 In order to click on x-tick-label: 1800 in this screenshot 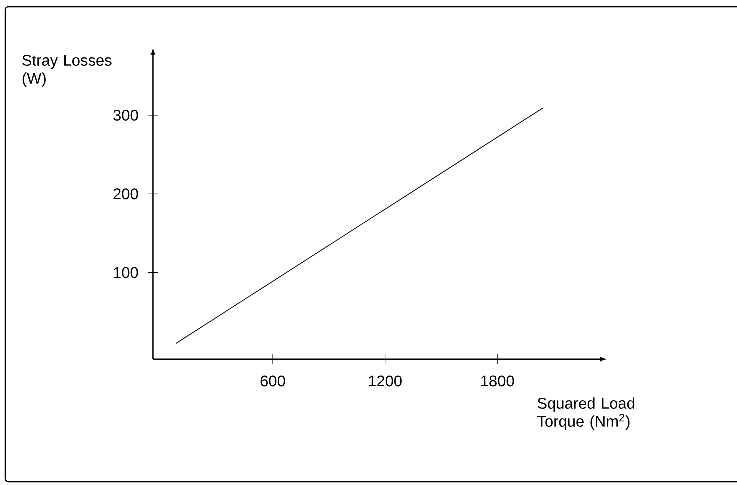, I will do `click(498, 381)`.